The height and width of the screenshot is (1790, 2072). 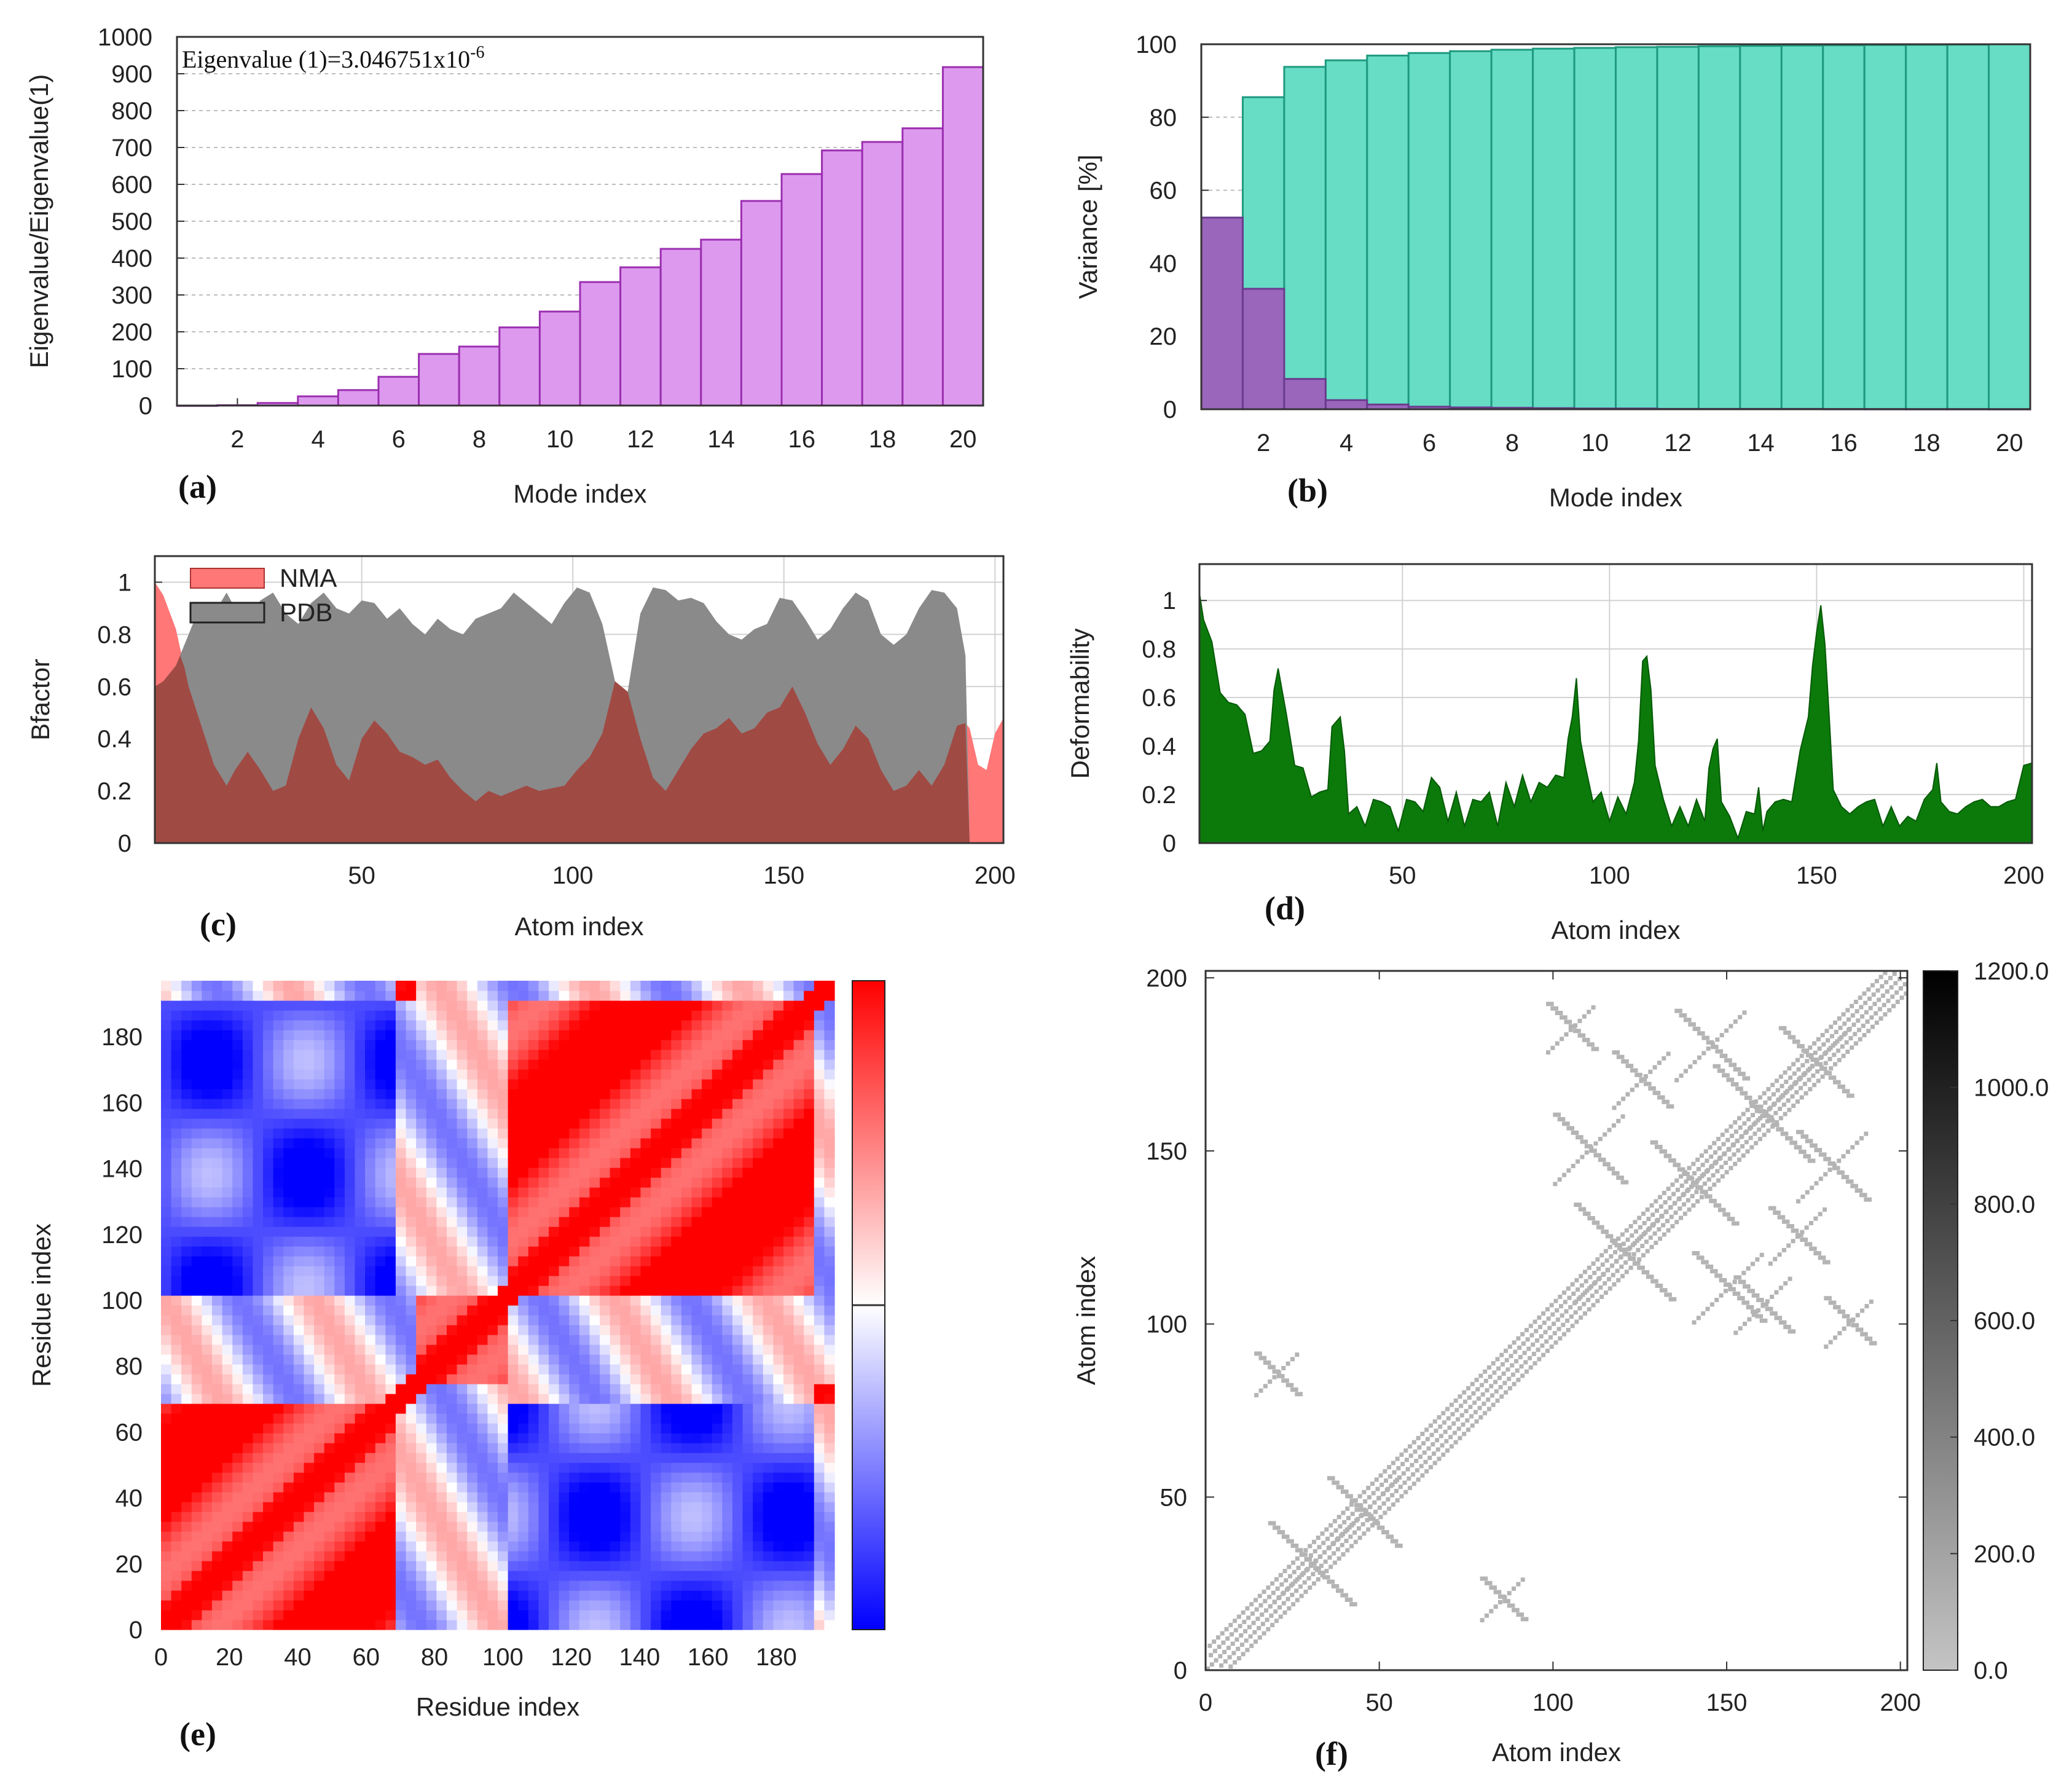 I want to click on y-tick-label: 300, so click(x=131, y=295).